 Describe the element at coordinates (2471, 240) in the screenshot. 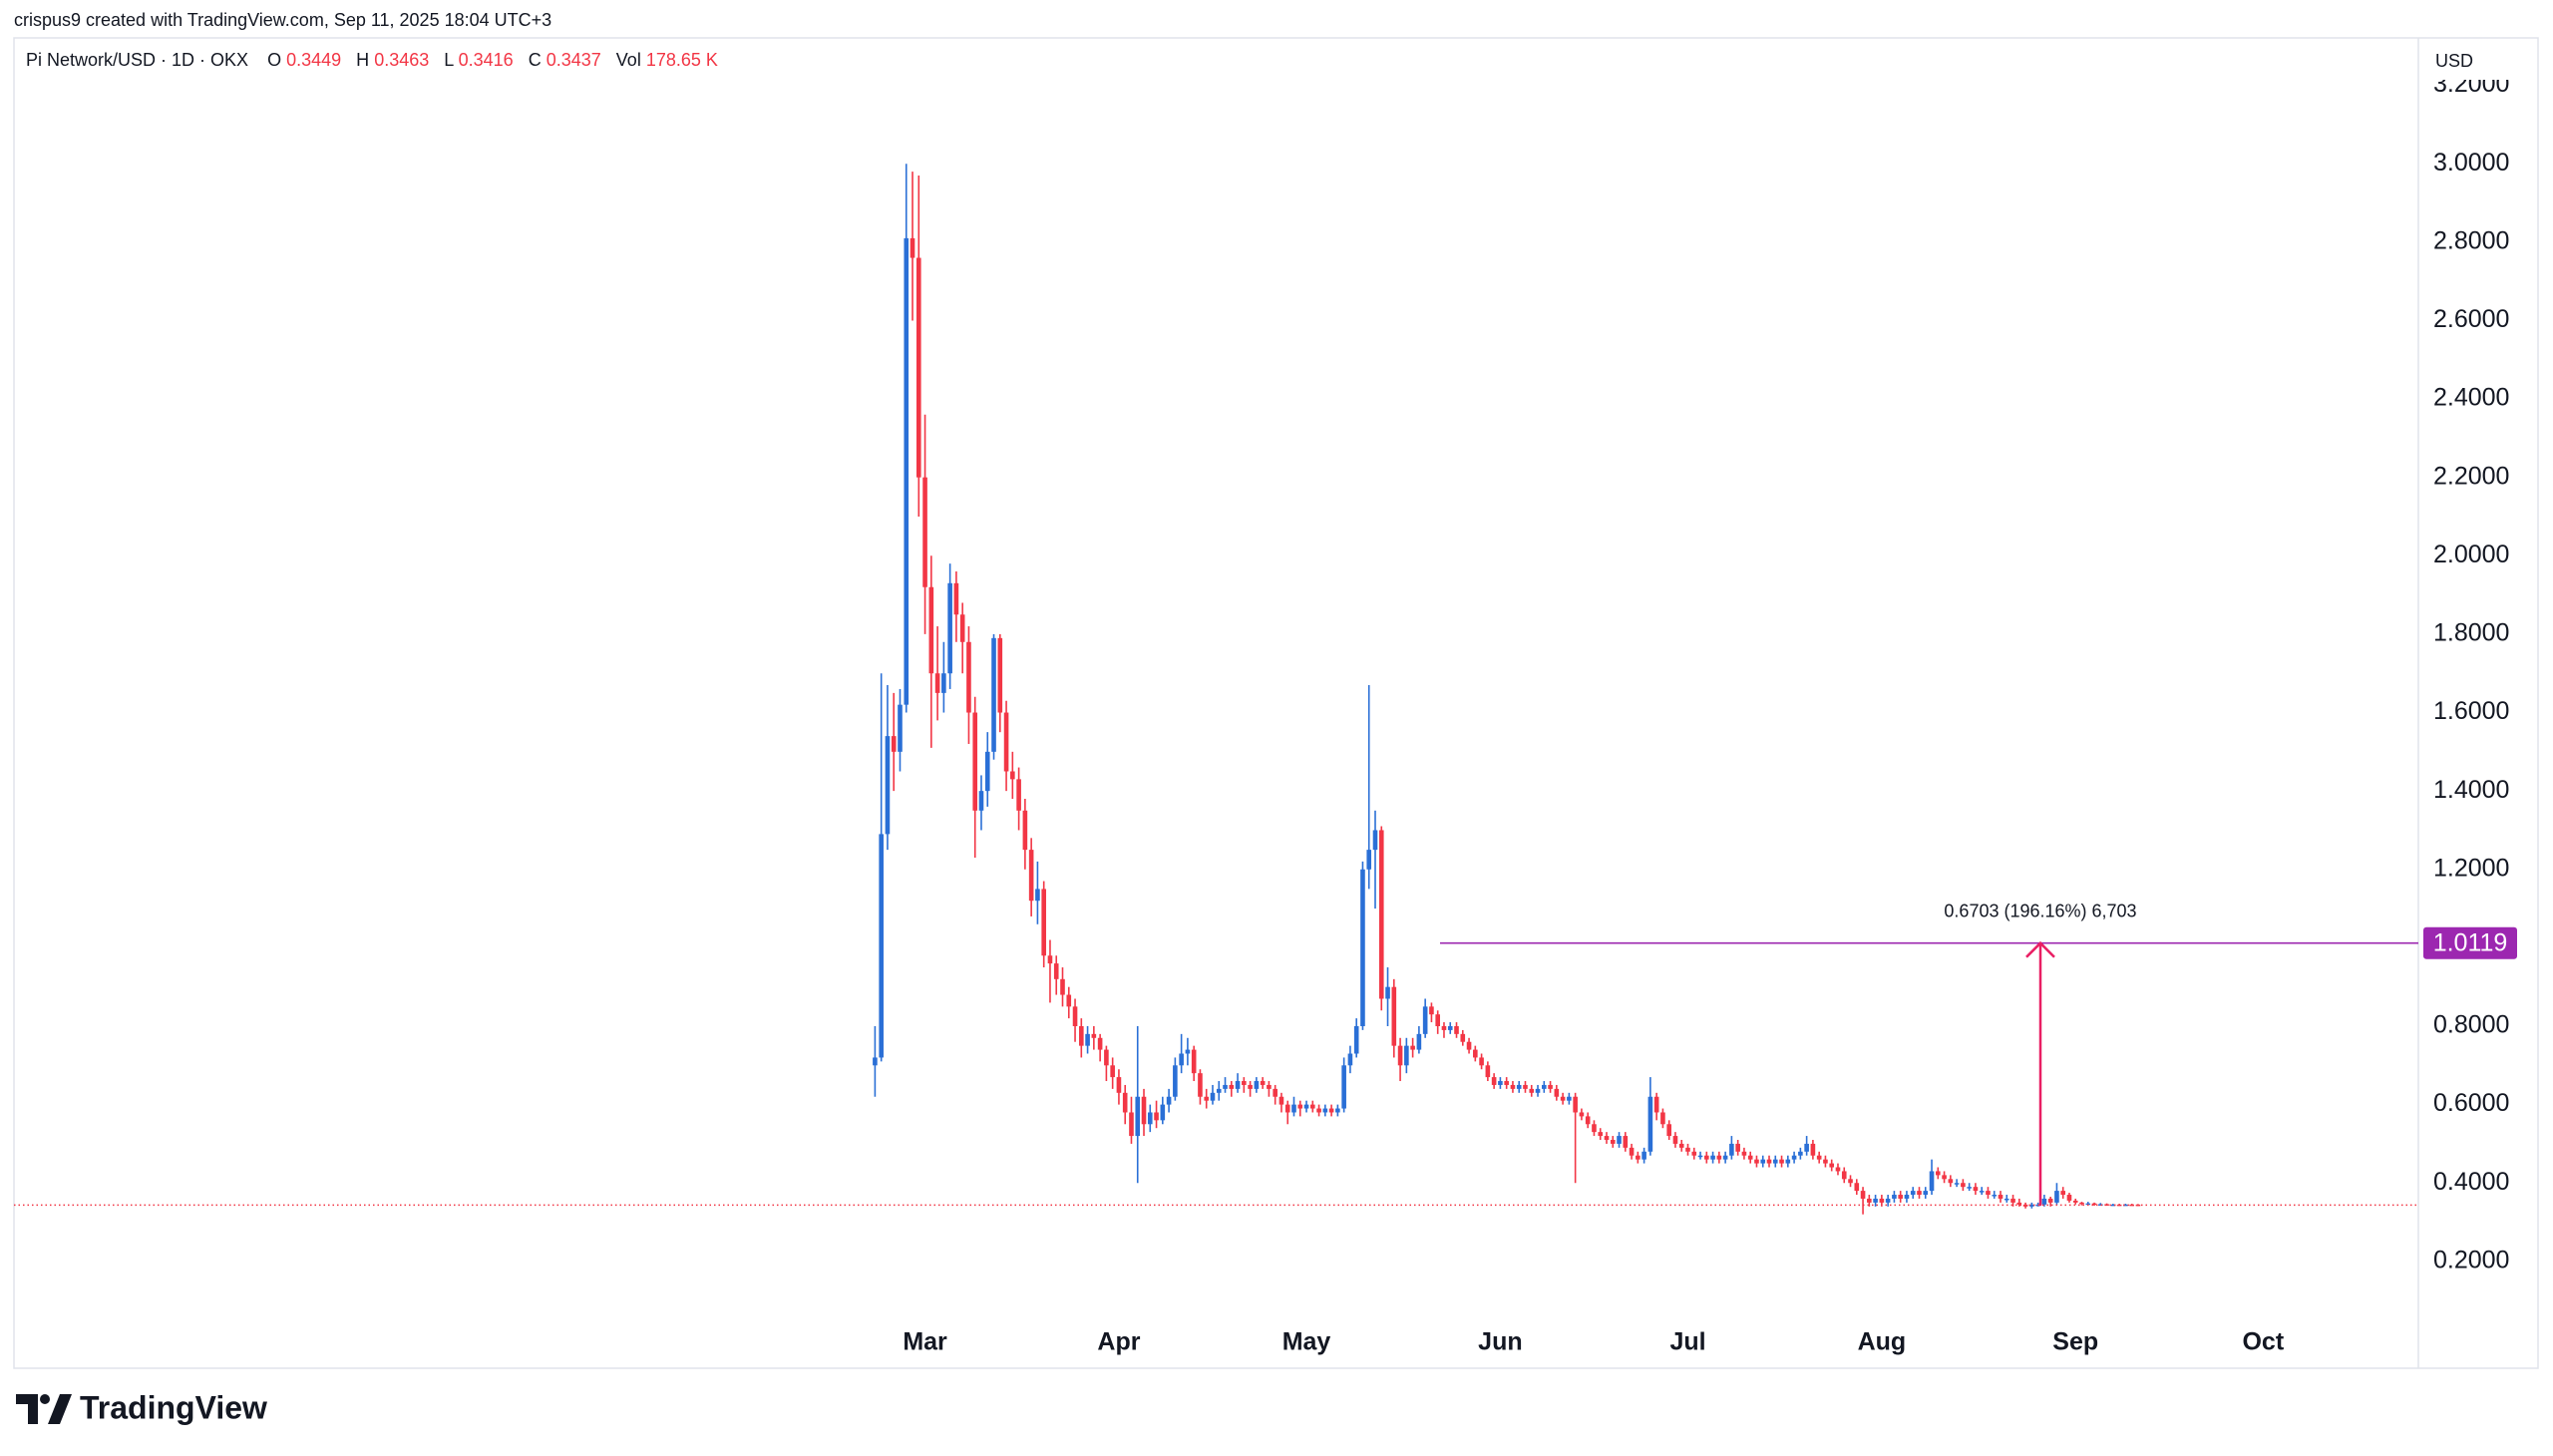

I see `y-tick-label: 2.8000` at that location.